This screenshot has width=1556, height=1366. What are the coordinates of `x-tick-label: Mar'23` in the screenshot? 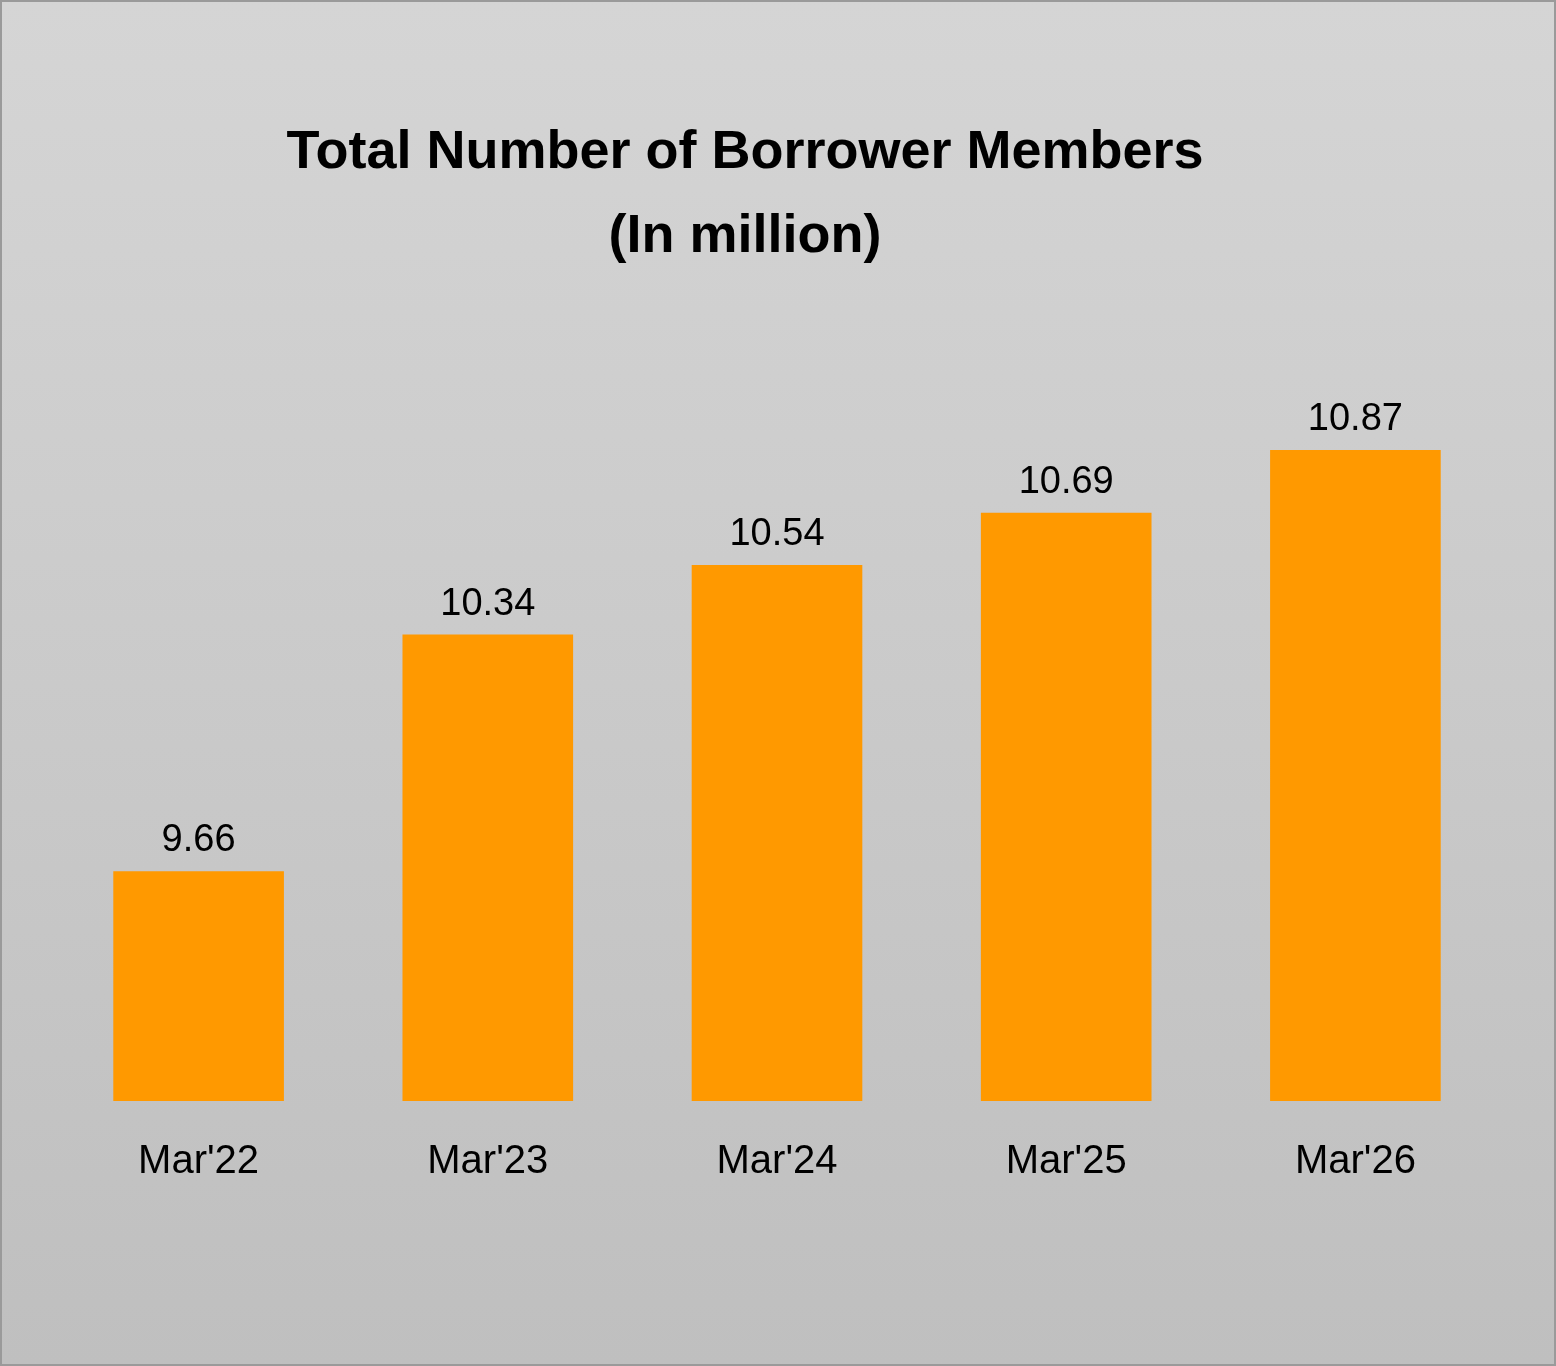 It's located at (488, 1159).